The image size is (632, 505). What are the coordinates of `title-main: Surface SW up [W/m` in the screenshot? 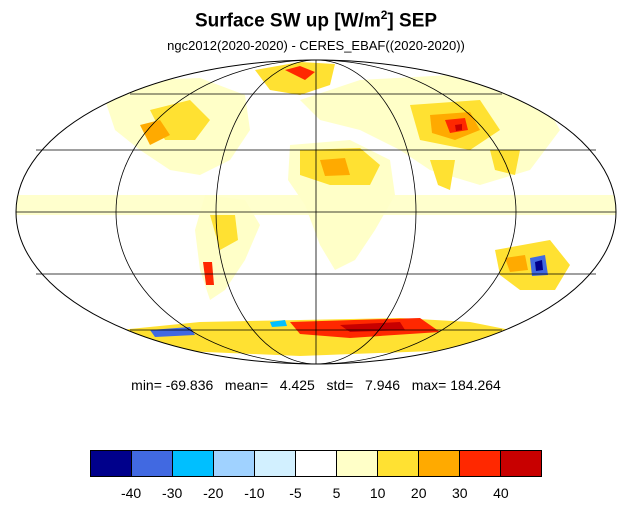 It's located at (287, 21).